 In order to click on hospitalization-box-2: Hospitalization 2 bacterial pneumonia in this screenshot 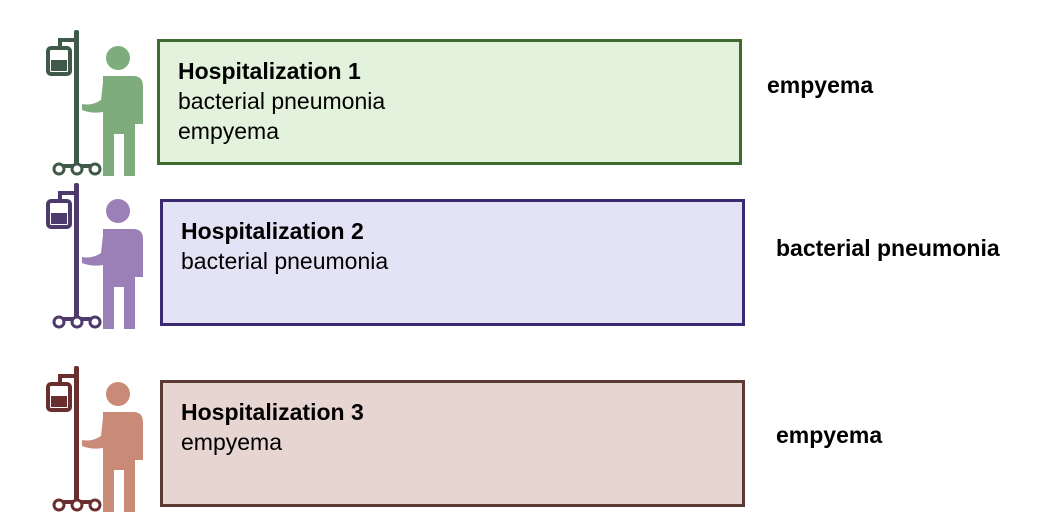, I will do `click(452, 262)`.